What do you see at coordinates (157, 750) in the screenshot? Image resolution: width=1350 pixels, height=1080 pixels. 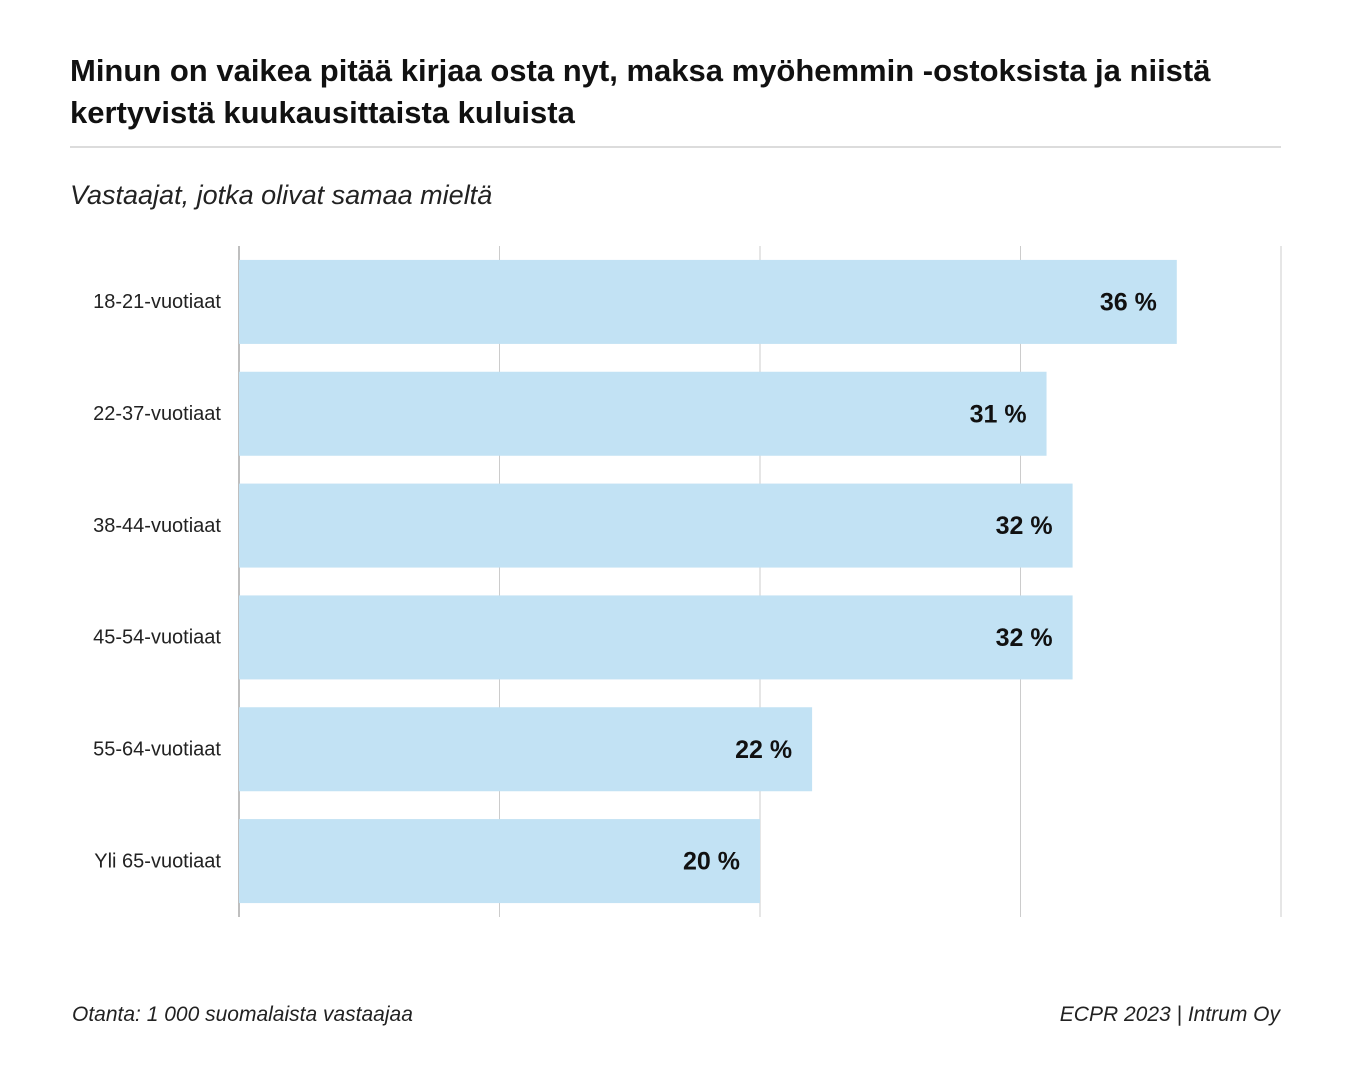 I see `category-label: 55-64-vuotiaat` at bounding box center [157, 750].